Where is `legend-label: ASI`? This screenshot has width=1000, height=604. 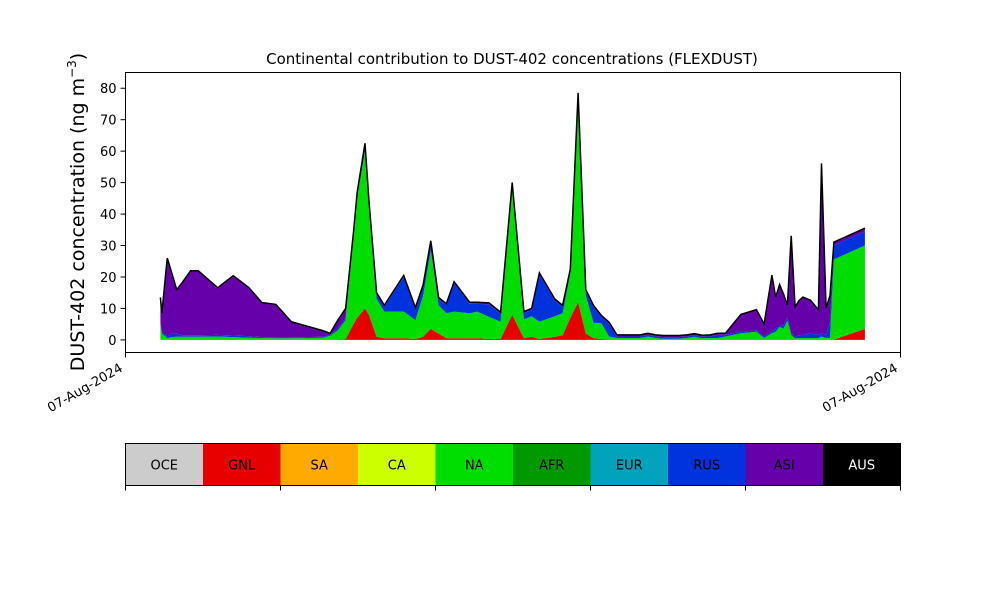 legend-label: ASI is located at coordinates (784, 466).